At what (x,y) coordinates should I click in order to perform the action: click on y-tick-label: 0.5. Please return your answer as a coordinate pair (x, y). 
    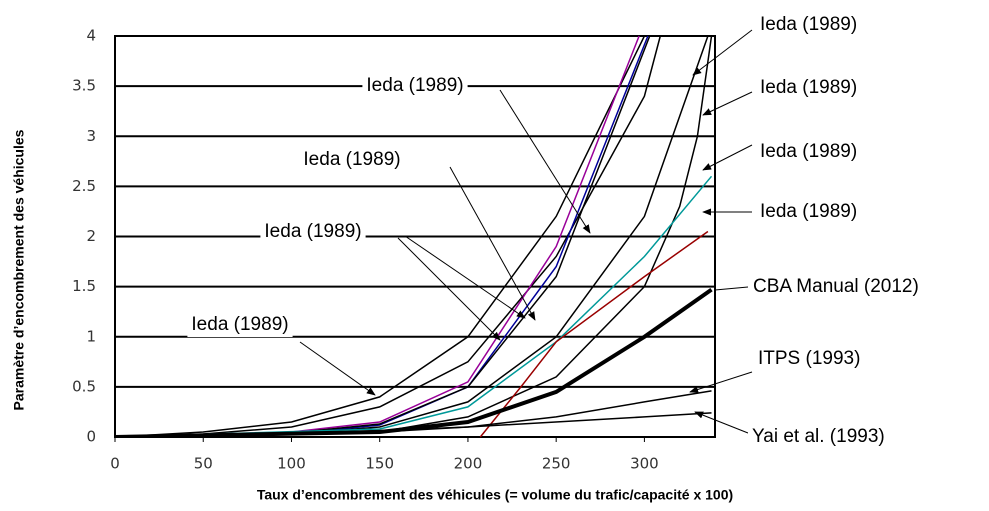
    Looking at the image, I should click on (84, 386).